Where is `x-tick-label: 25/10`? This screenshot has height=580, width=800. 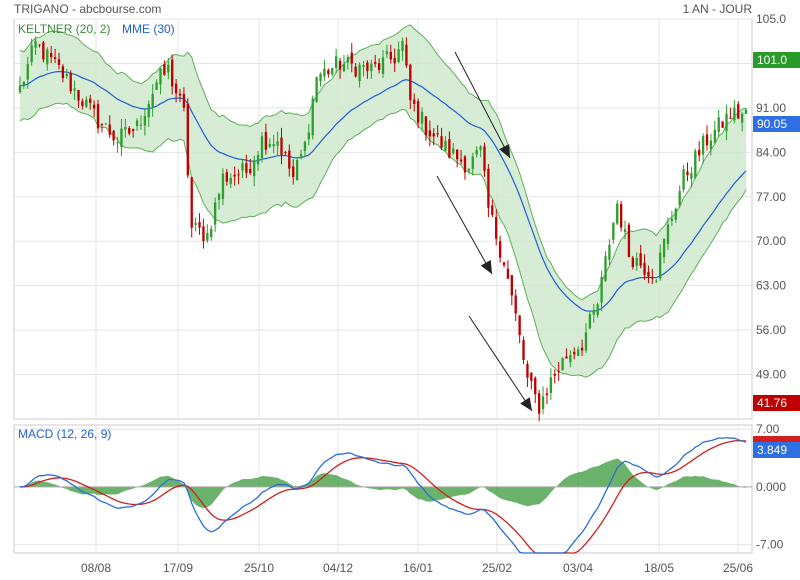
x-tick-label: 25/10 is located at coordinates (259, 568).